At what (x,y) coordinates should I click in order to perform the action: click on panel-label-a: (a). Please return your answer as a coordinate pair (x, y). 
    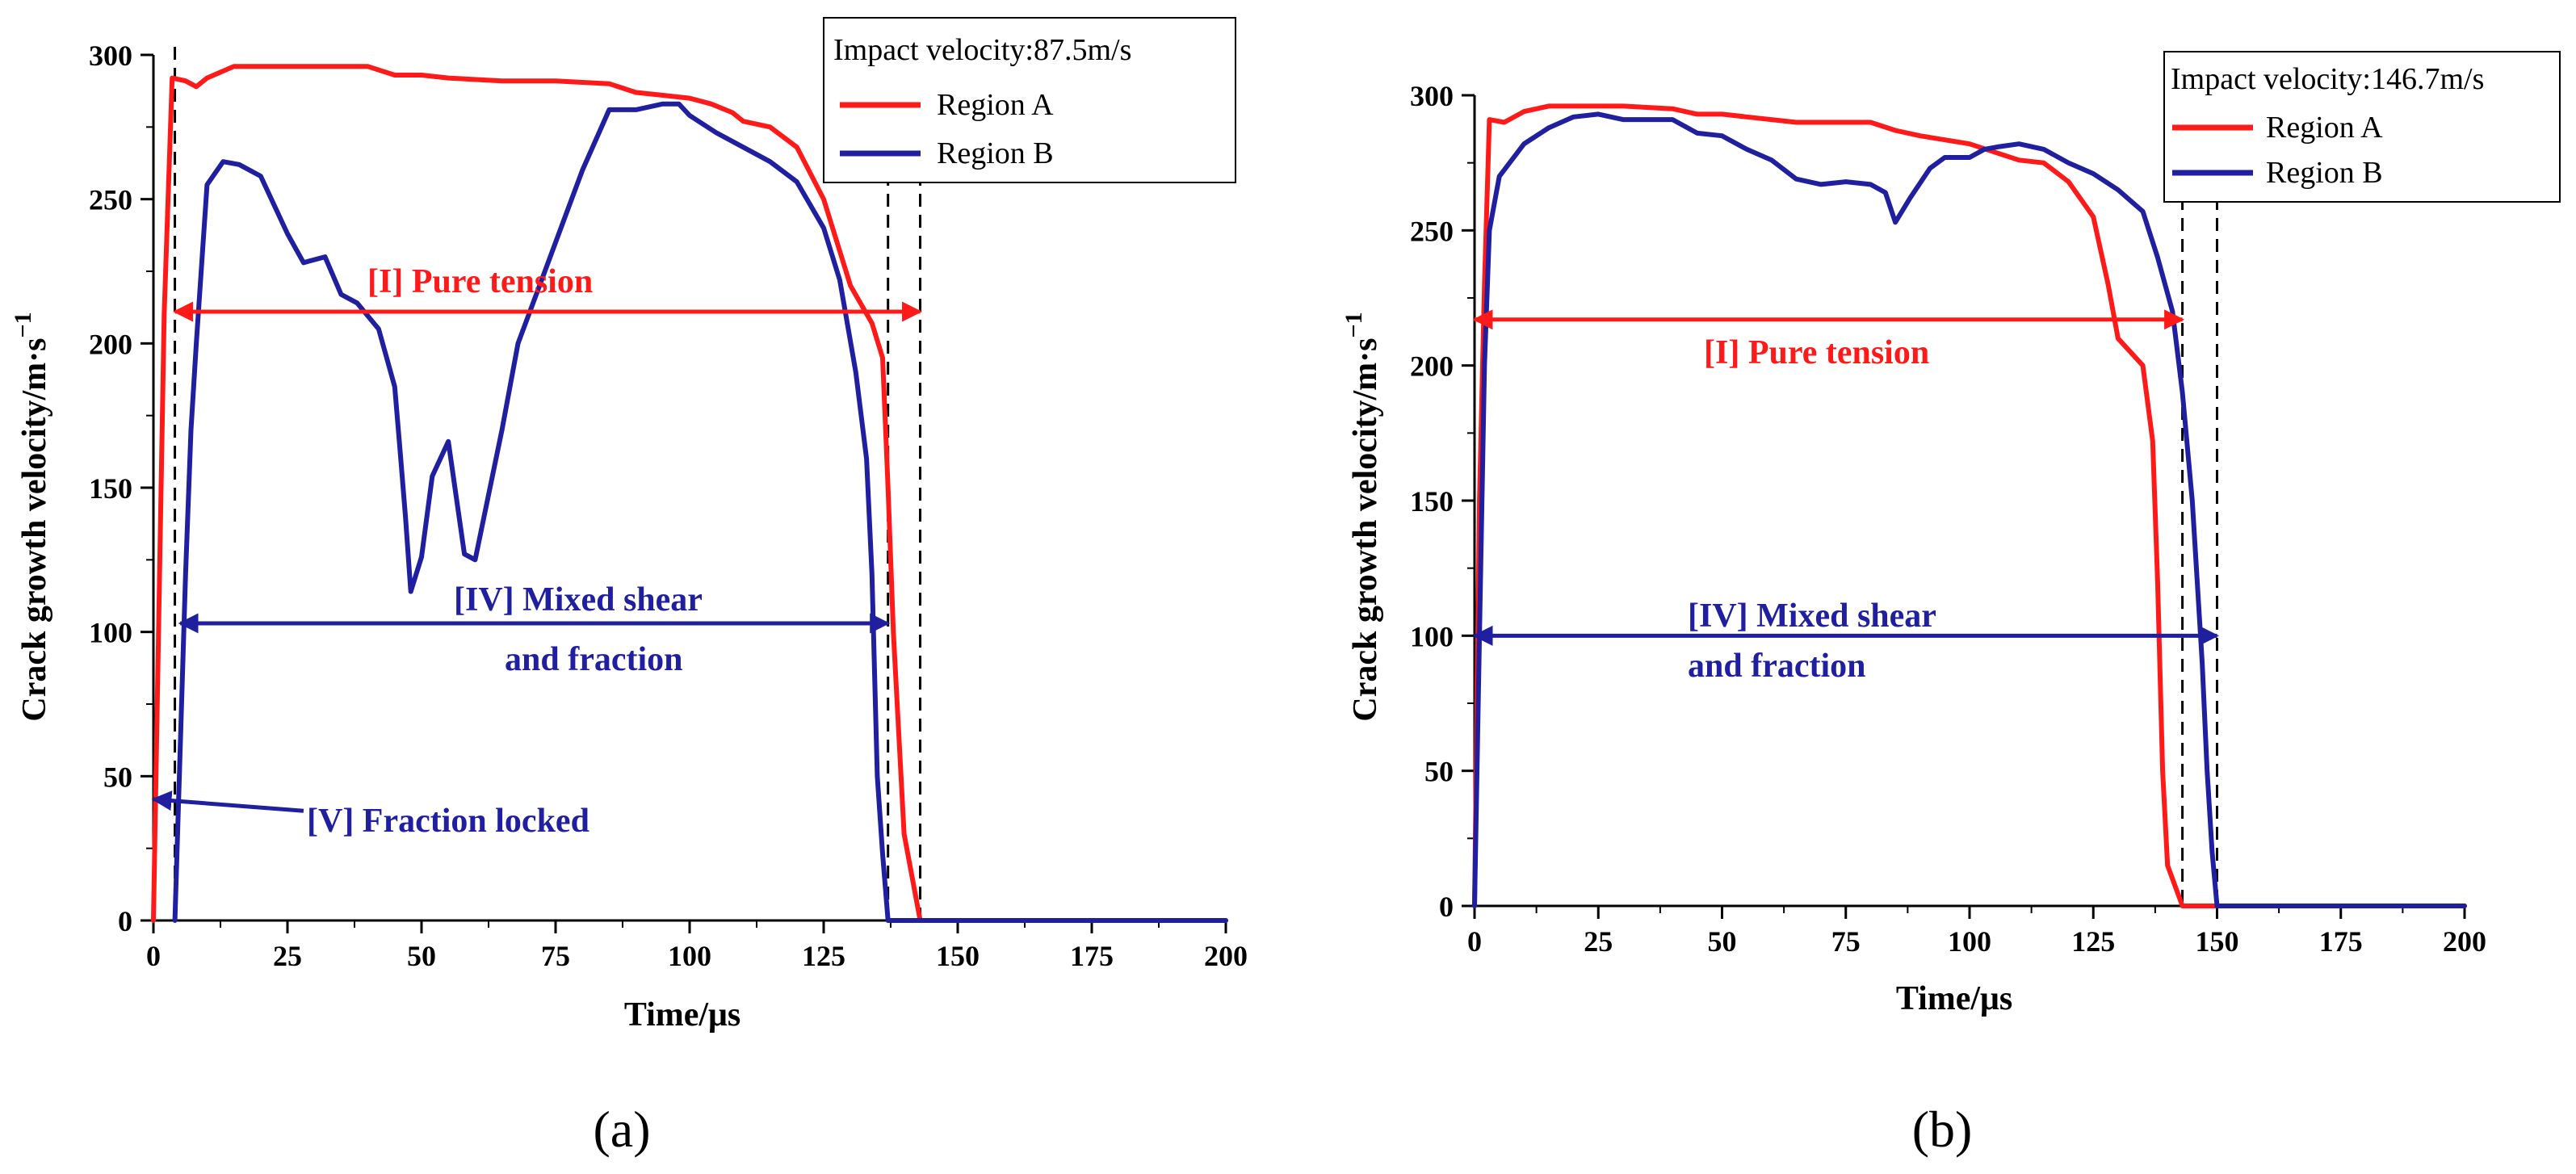
    Looking at the image, I should click on (621, 1129).